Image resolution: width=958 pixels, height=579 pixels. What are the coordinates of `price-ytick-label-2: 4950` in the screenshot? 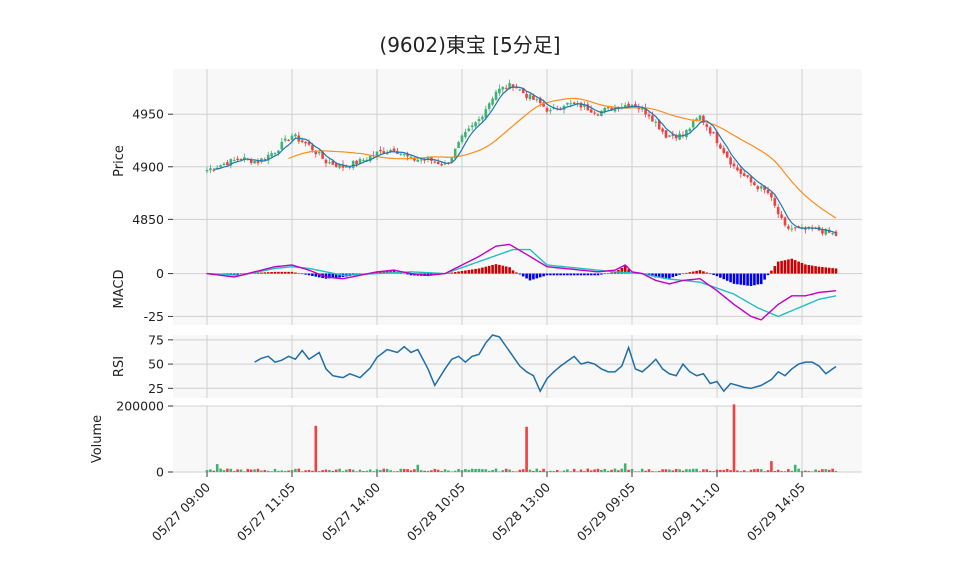 It's located at (148, 114).